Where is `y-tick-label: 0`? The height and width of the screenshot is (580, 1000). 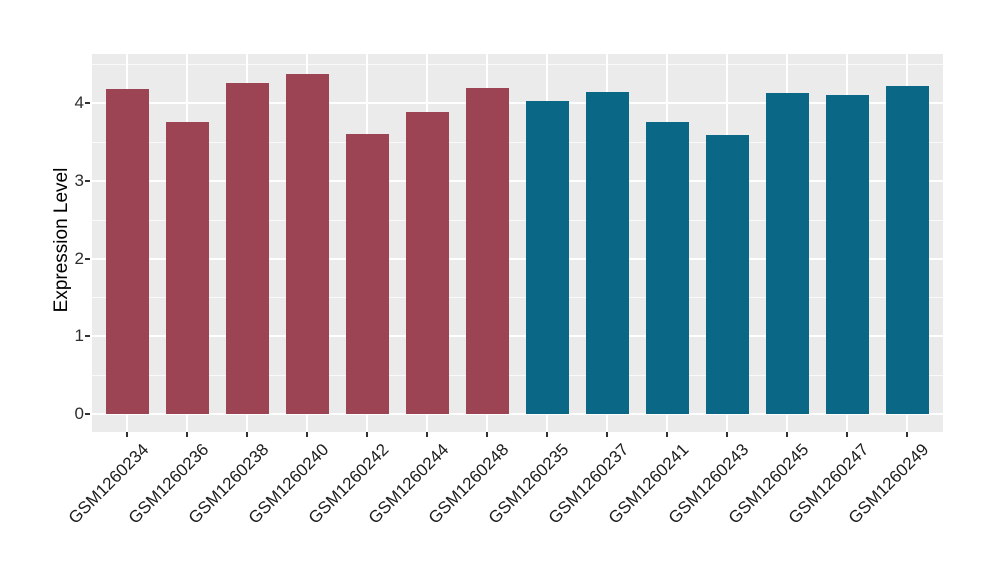
y-tick-label: 0 is located at coordinates (79, 413).